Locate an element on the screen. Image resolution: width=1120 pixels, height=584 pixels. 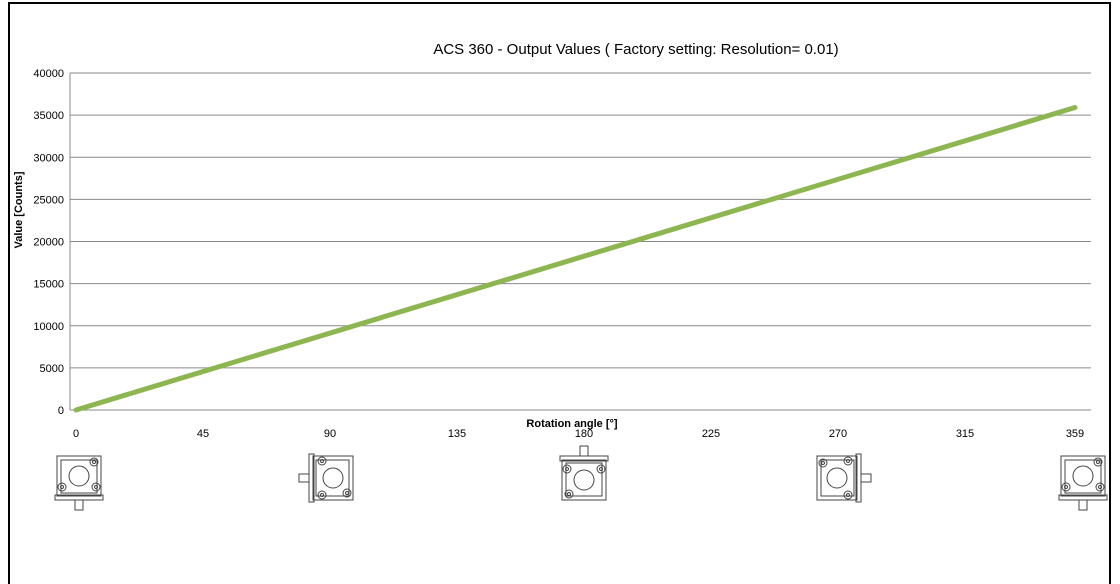
x-tick-label: 315 is located at coordinates (965, 434).